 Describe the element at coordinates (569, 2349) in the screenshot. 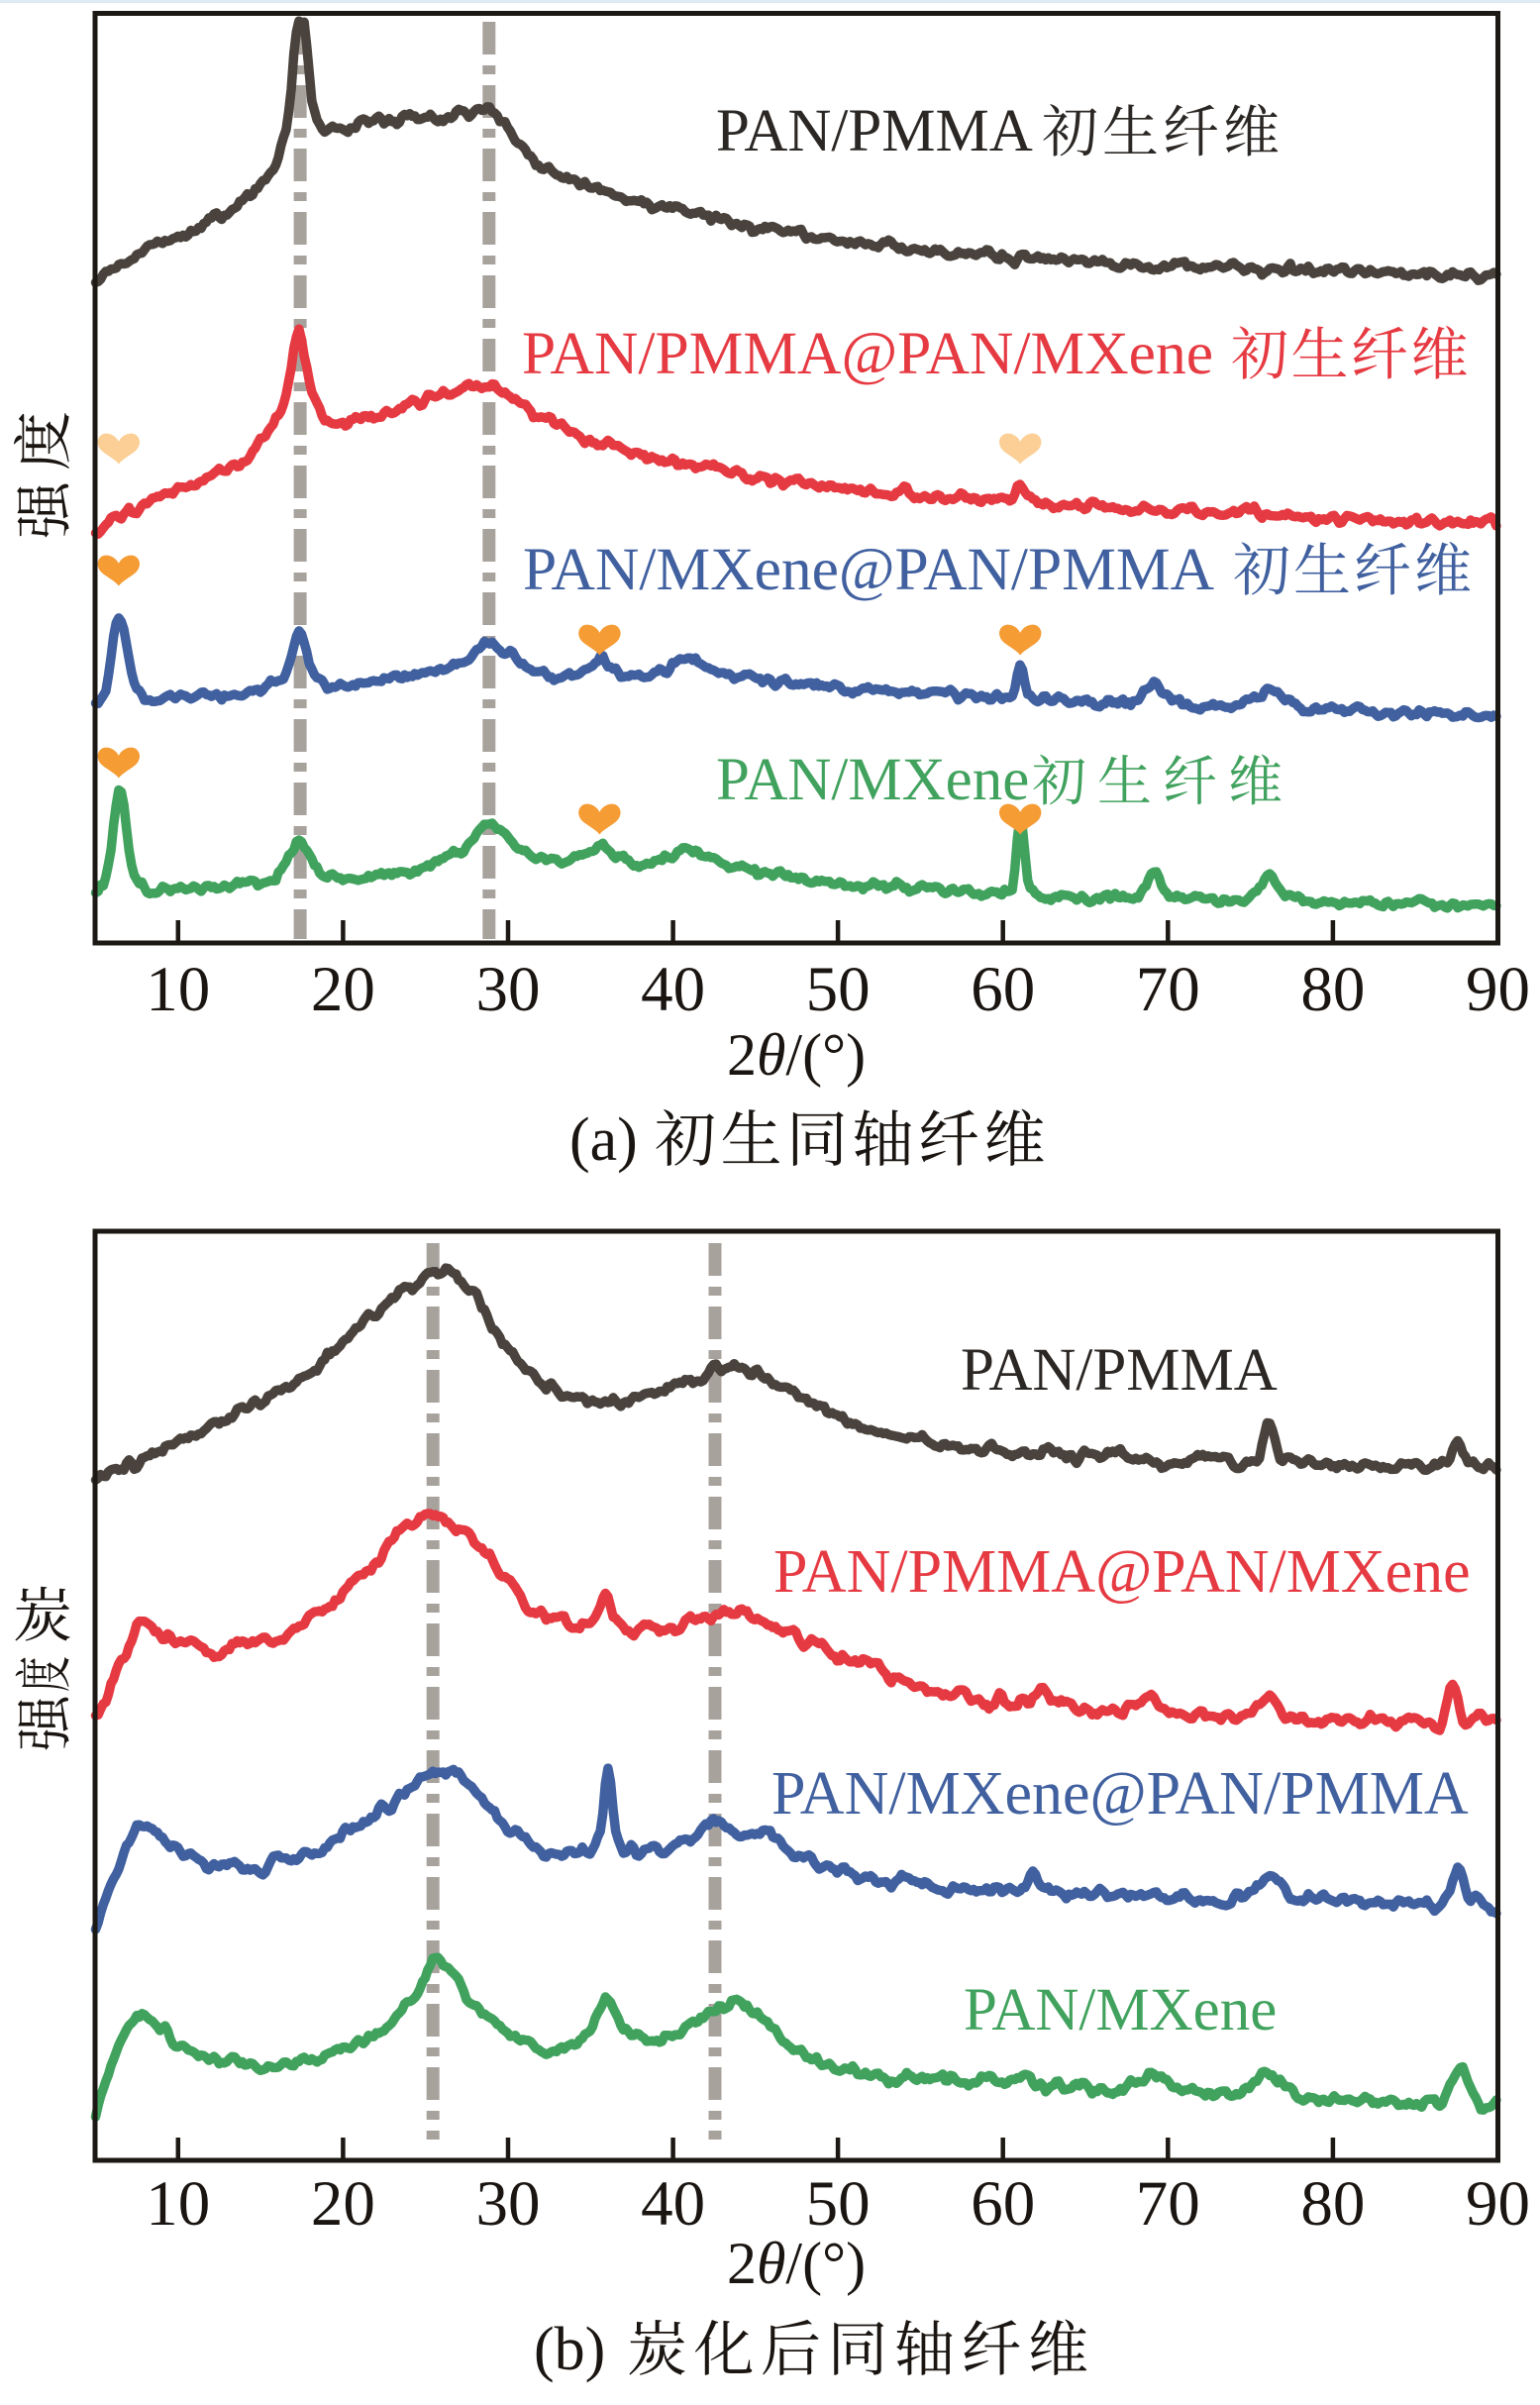

I see `svg-text: (b)` at that location.